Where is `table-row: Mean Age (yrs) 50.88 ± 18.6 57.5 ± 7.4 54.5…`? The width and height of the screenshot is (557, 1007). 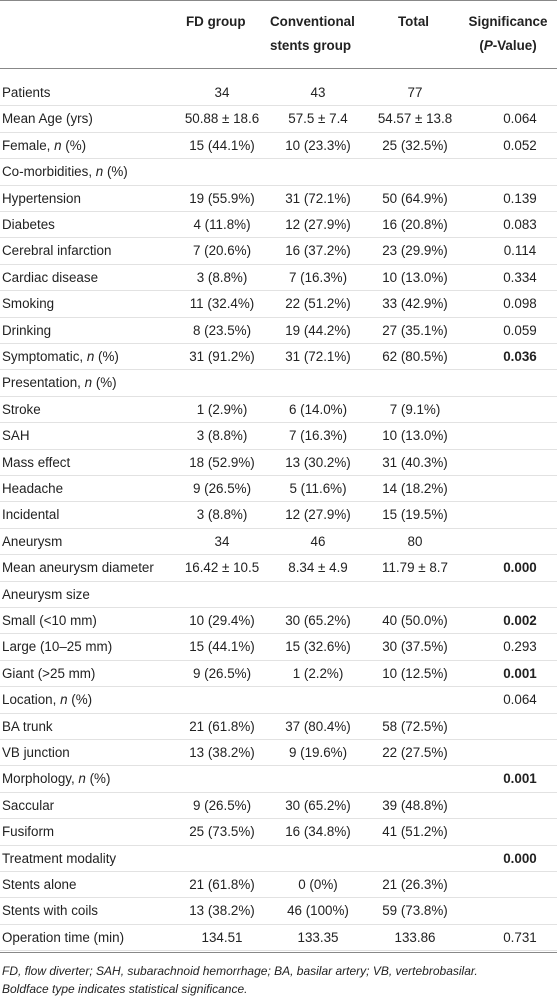 table-row: Mean Age (yrs) 50.88 ± 18.6 57.5 ± 7.4 54.5… is located at coordinates (278, 119).